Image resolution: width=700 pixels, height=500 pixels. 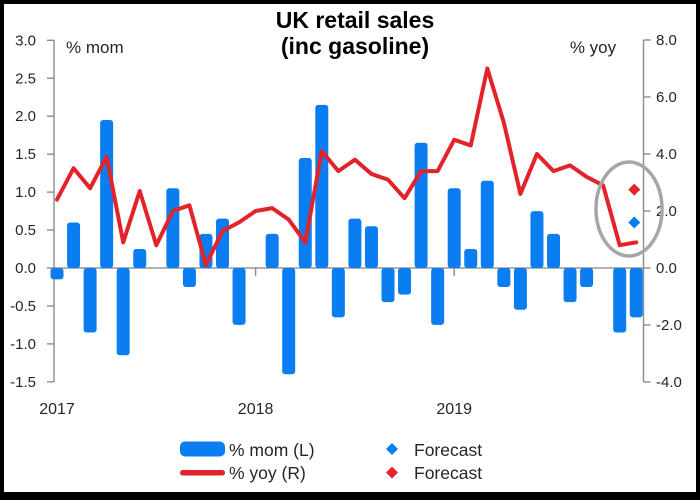 What do you see at coordinates (448, 473) in the screenshot?
I see `legend-forecast-yoy-label: Forecast` at bounding box center [448, 473].